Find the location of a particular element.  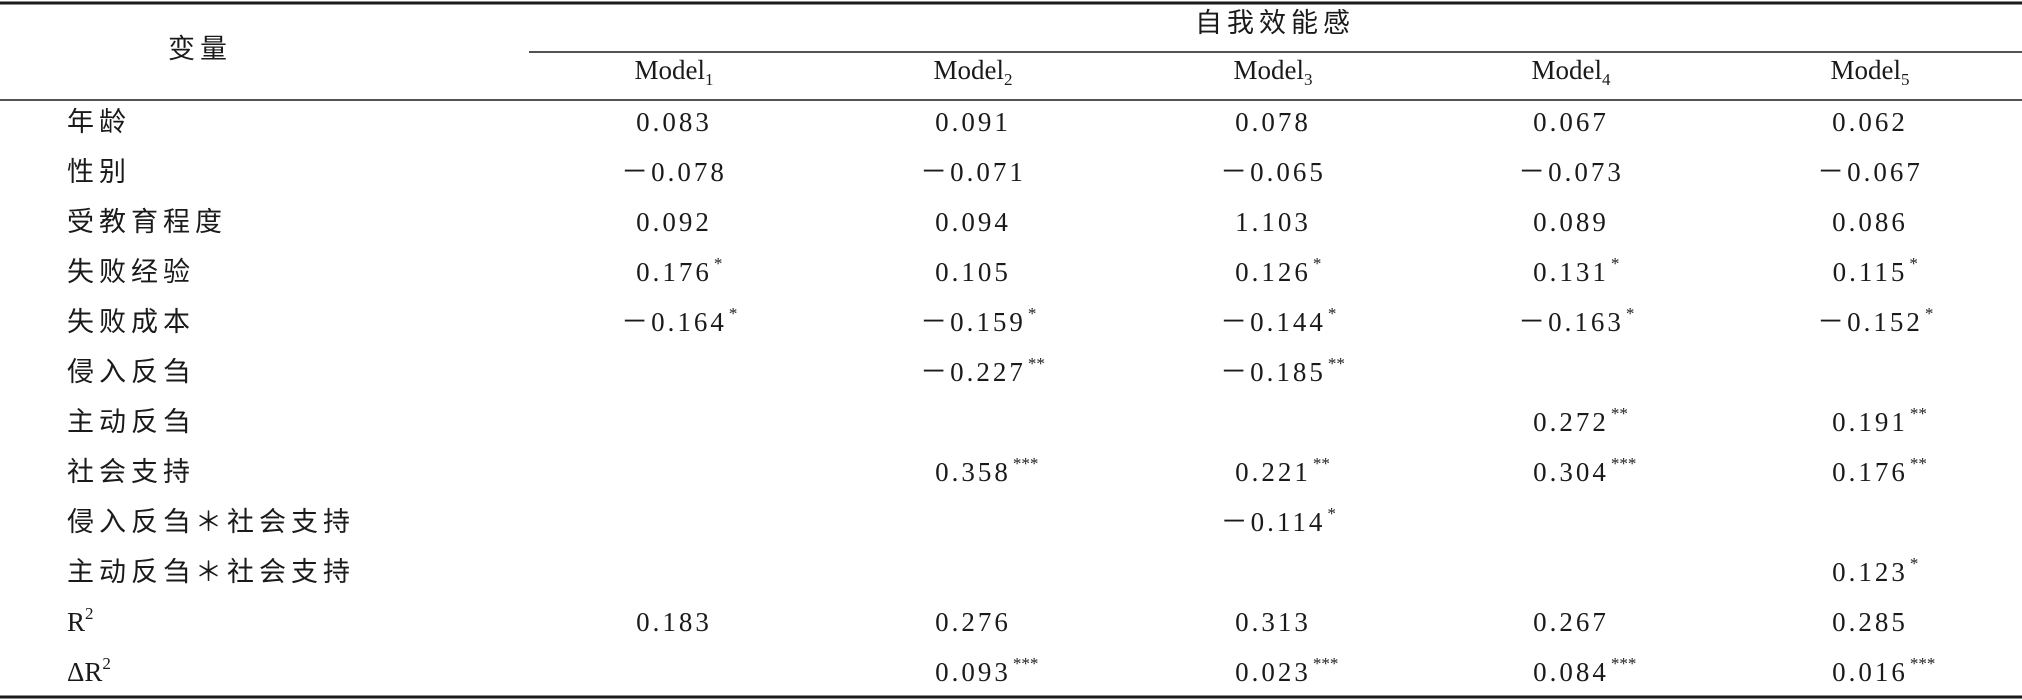

cell: －0.164 is located at coordinates (674, 322).